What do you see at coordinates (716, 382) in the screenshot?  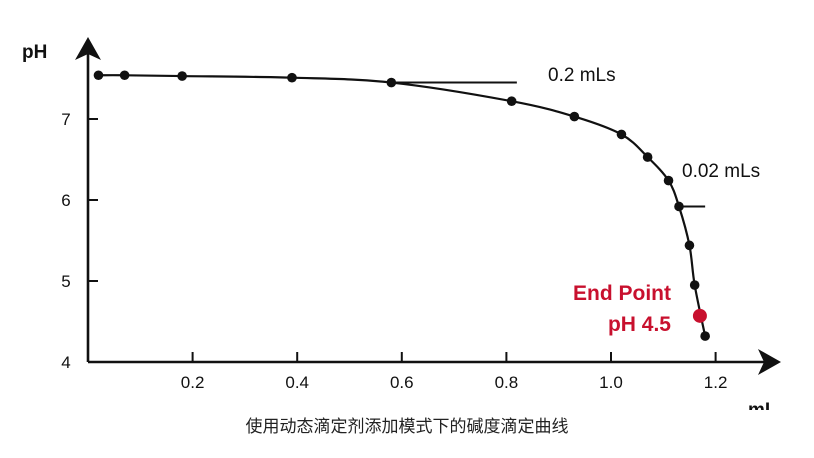 I see `x-tick-label: 1.2` at bounding box center [716, 382].